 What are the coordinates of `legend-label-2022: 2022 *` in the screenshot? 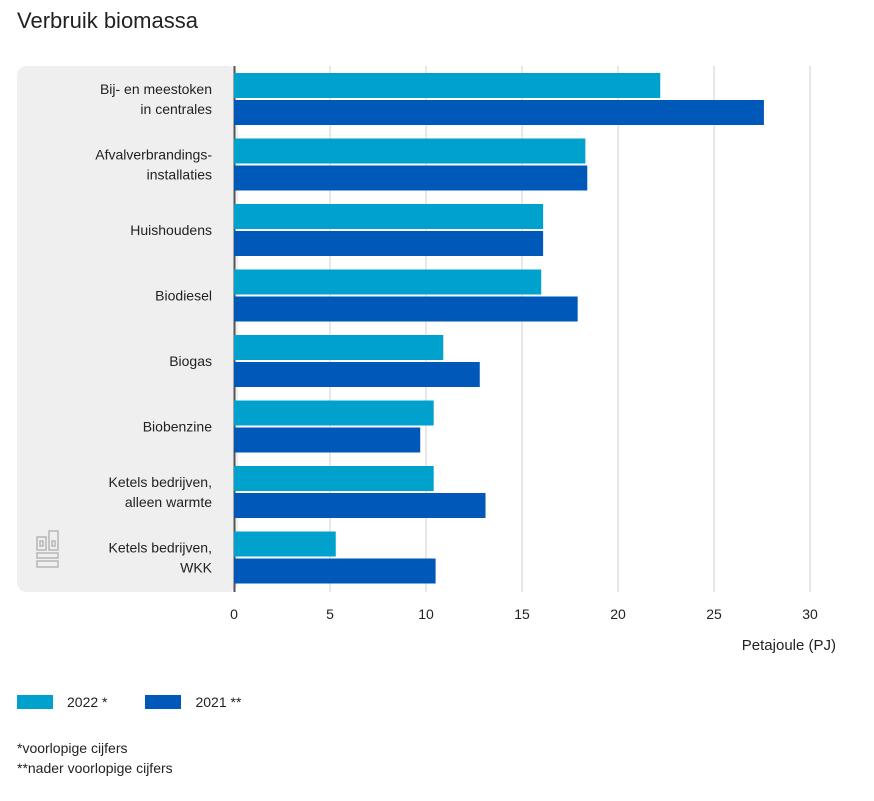 It's located at (87, 702).